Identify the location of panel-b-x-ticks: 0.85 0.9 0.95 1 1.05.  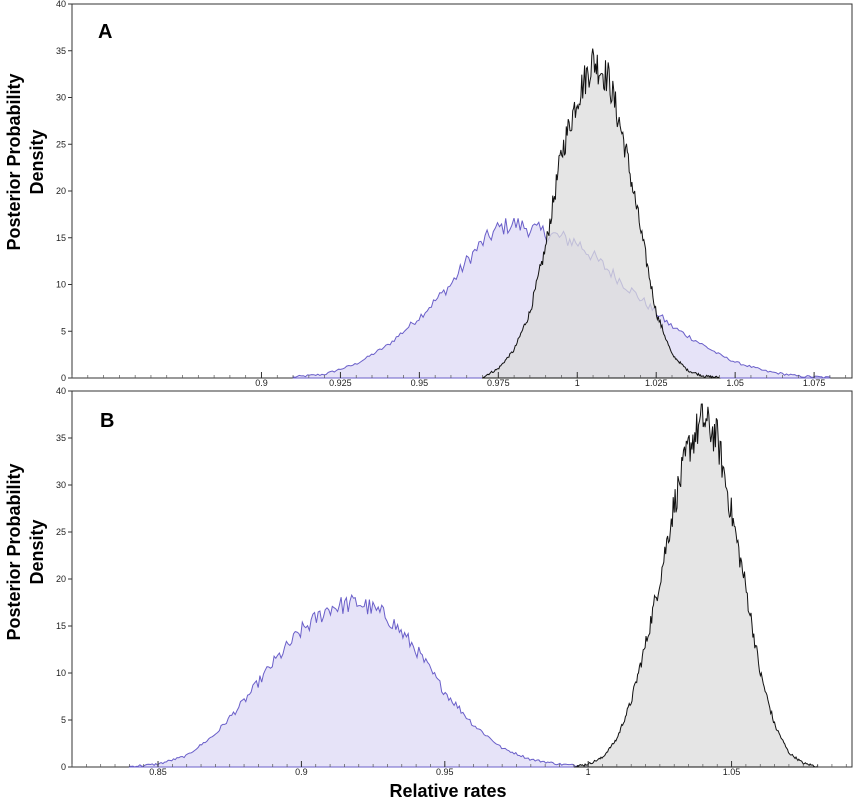
(459, 769).